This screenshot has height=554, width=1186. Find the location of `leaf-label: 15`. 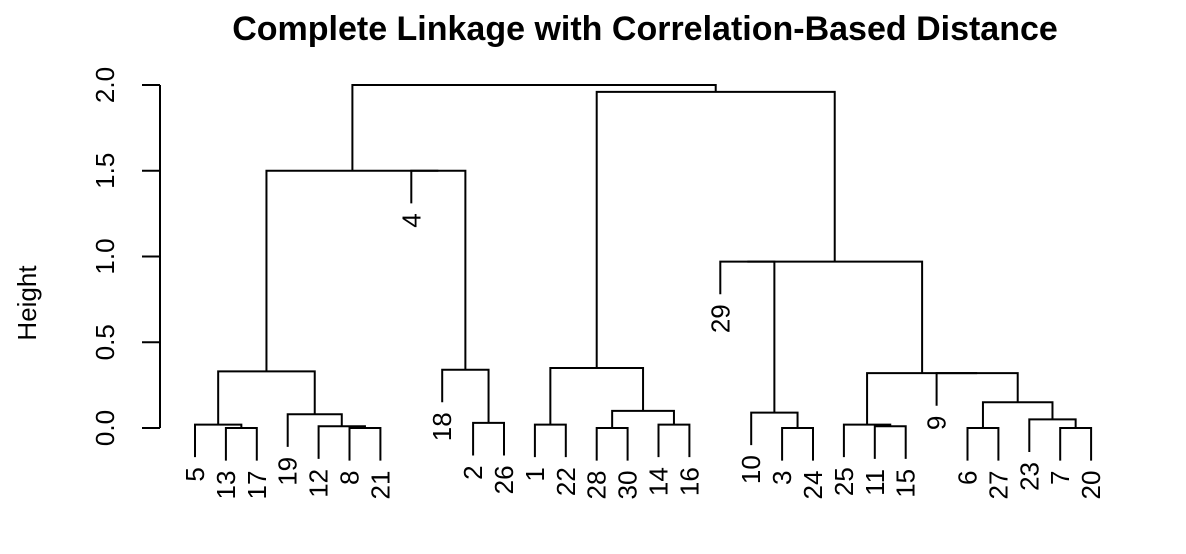

leaf-label: 15 is located at coordinates (906, 483).